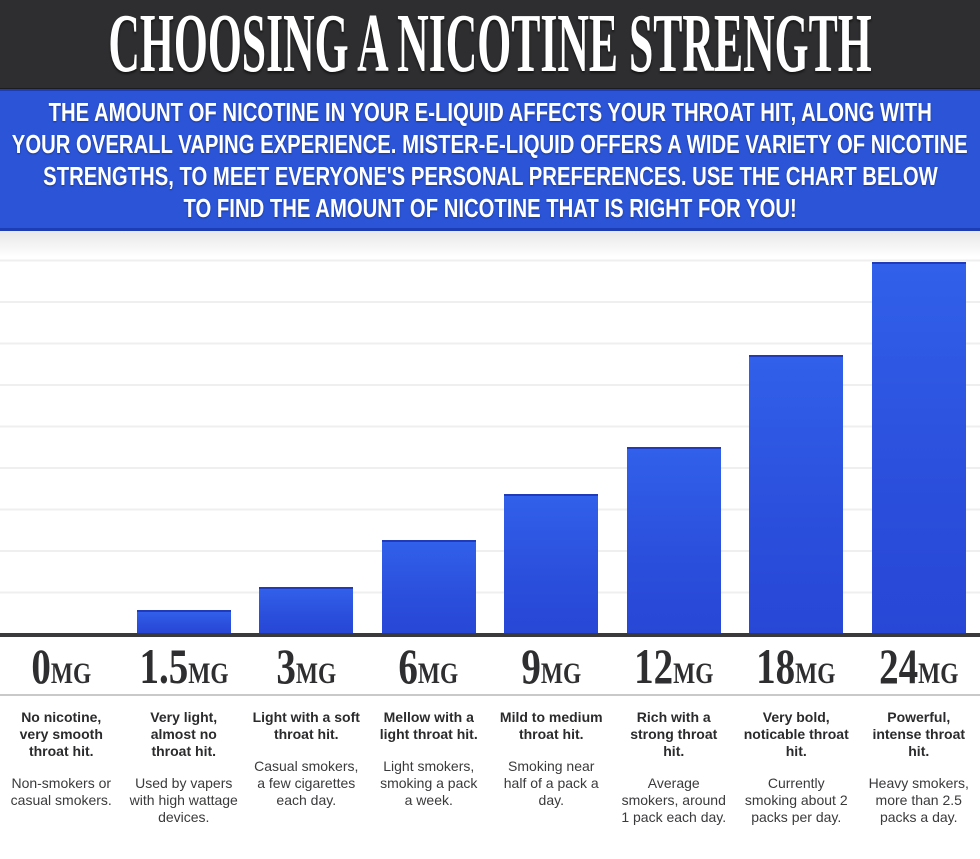  Describe the element at coordinates (306, 725) in the screenshot. I see `throat-hit-text: Light with a soft throat hit.` at that location.